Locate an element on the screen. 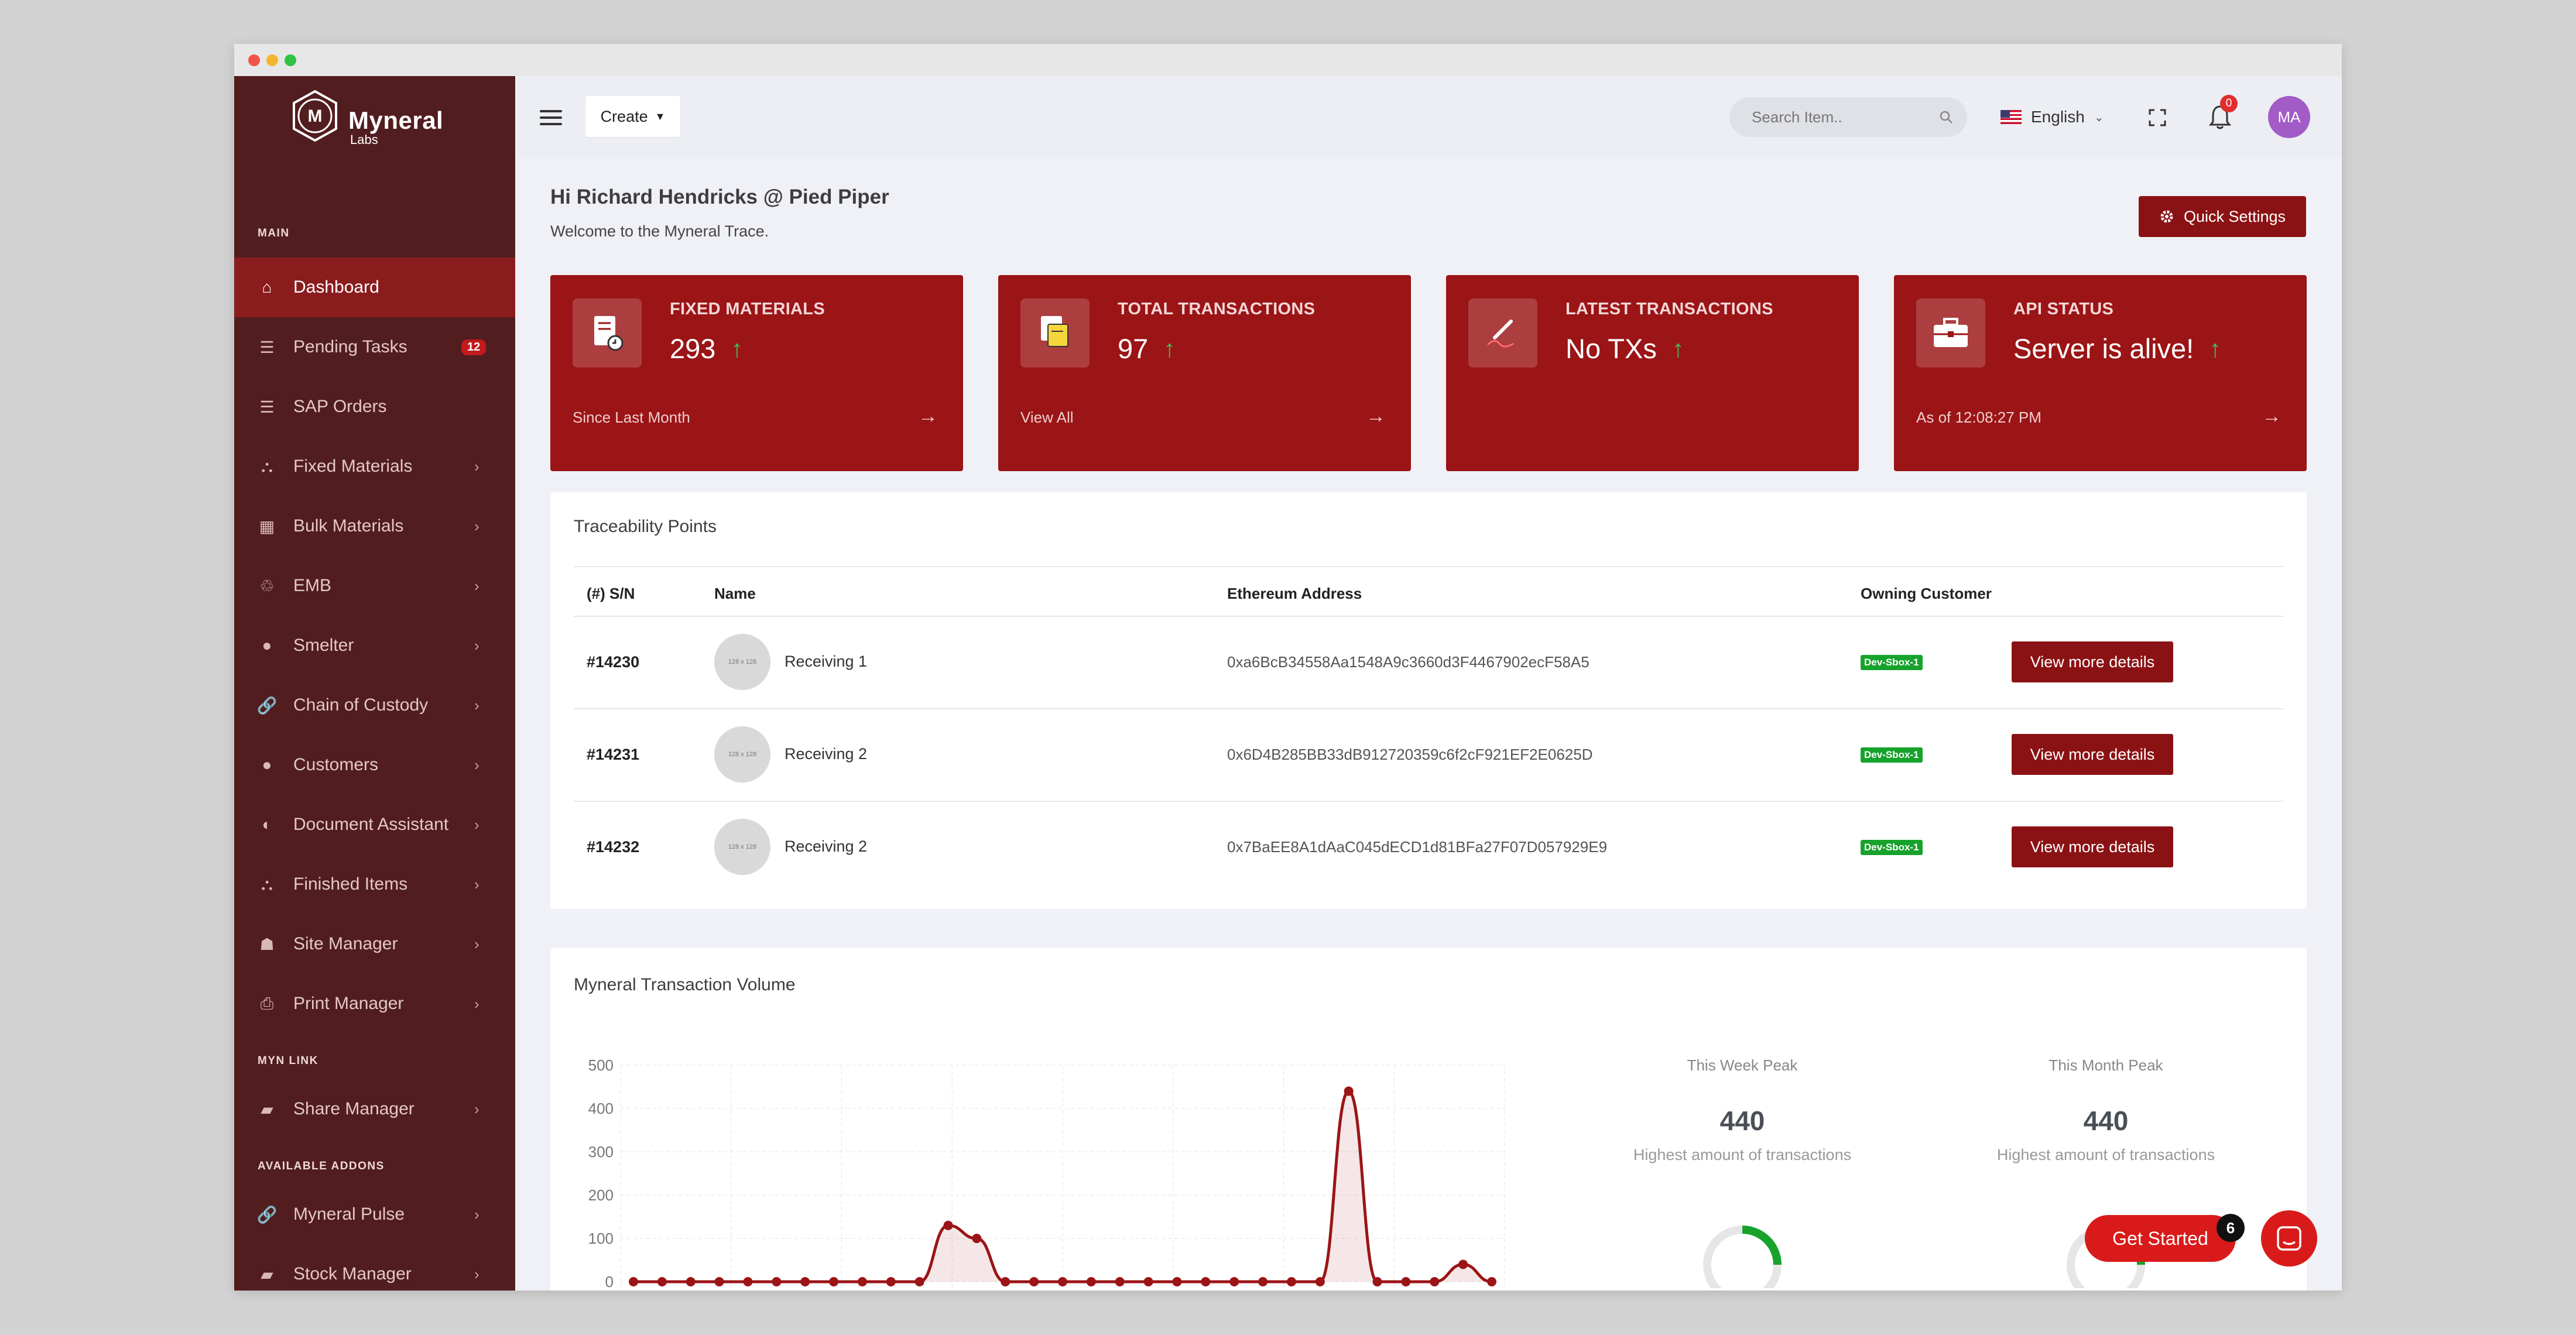  brand-logo: M Myneral Labs is located at coordinates (375, 120).